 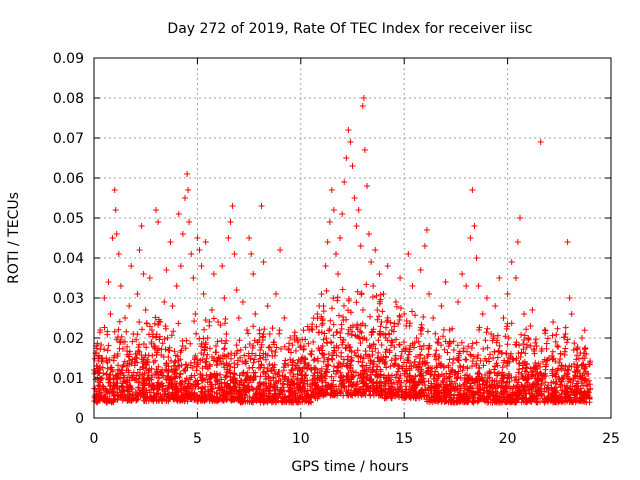 What do you see at coordinates (68, 59) in the screenshot?
I see `y-tick-label: 0.09` at bounding box center [68, 59].